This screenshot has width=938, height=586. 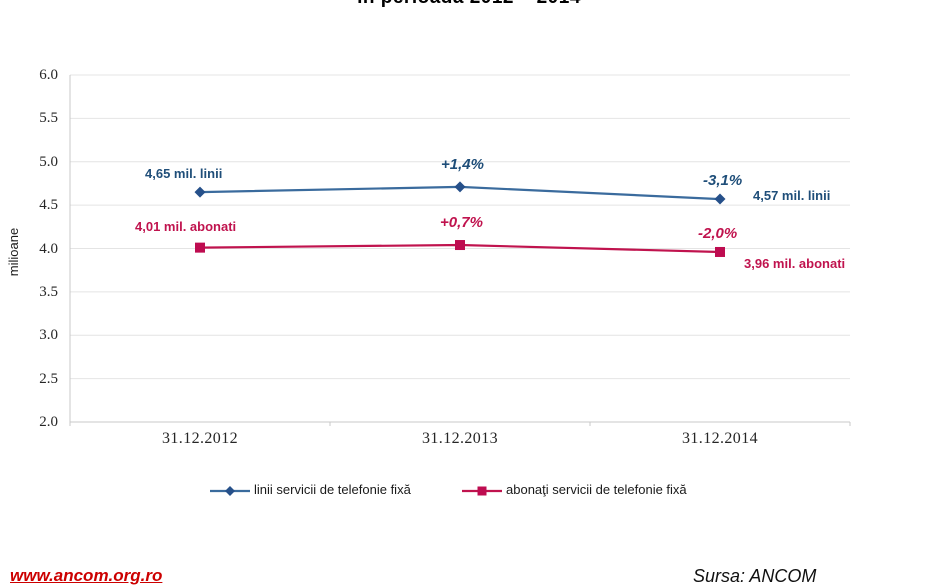 What do you see at coordinates (48, 335) in the screenshot?
I see `y-tick-label: 3.0` at bounding box center [48, 335].